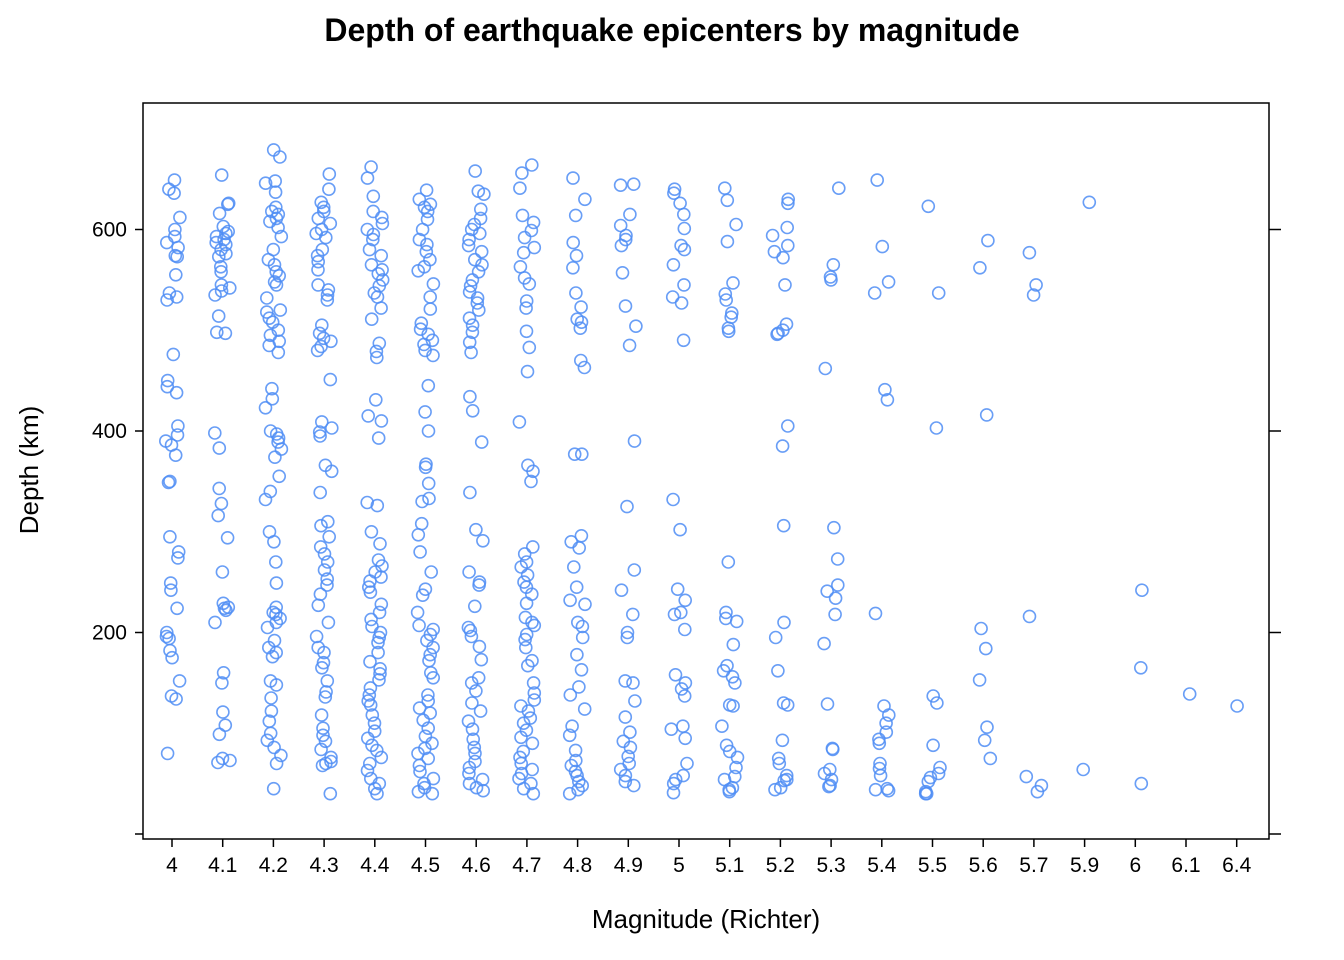  I want to click on y-tick-label: 600, so click(109, 230).